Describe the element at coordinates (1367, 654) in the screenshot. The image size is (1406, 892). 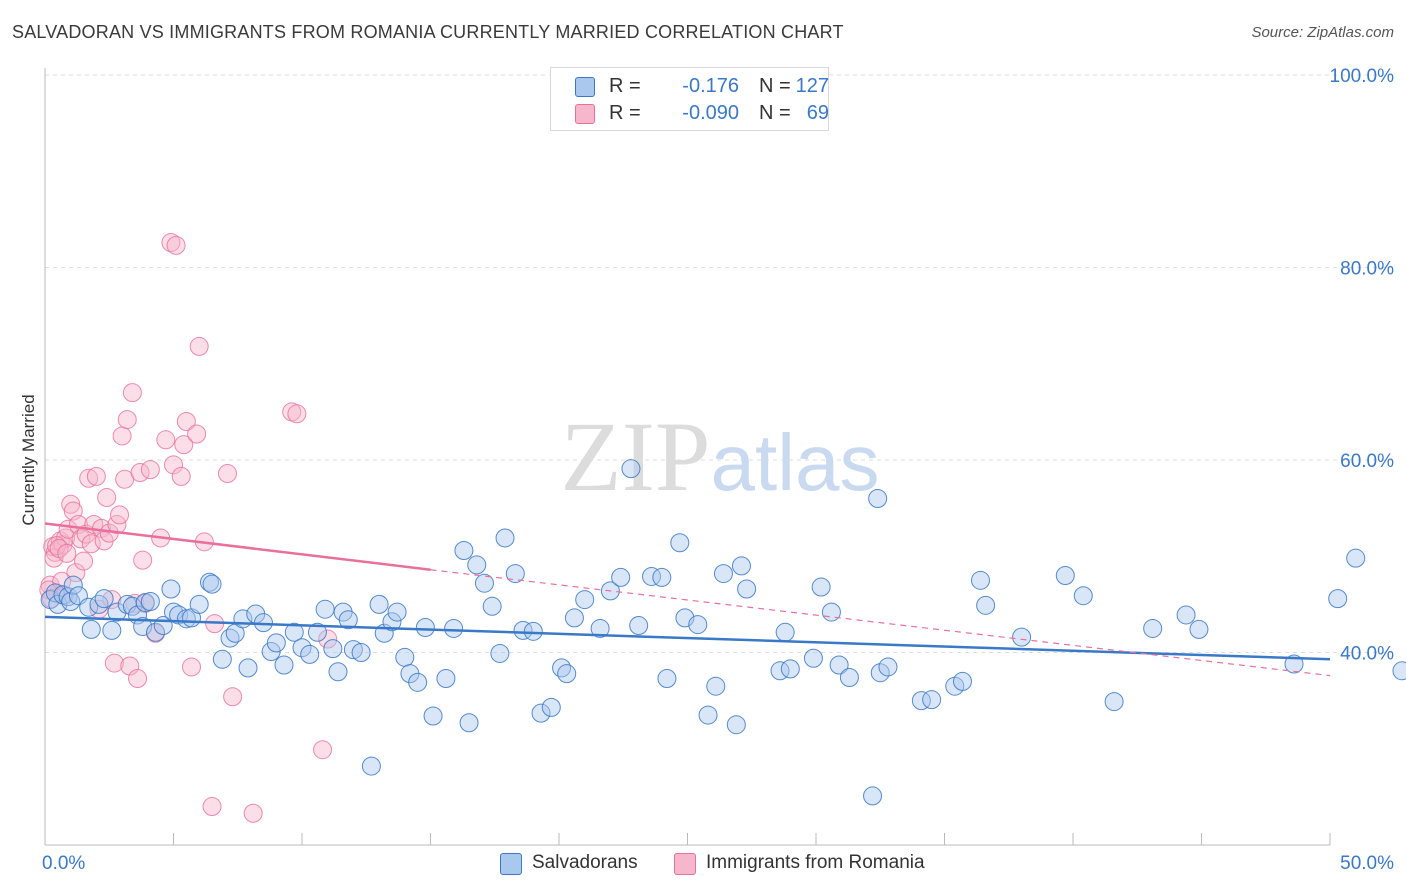
I see `y-tick-label: 40.0%` at that location.